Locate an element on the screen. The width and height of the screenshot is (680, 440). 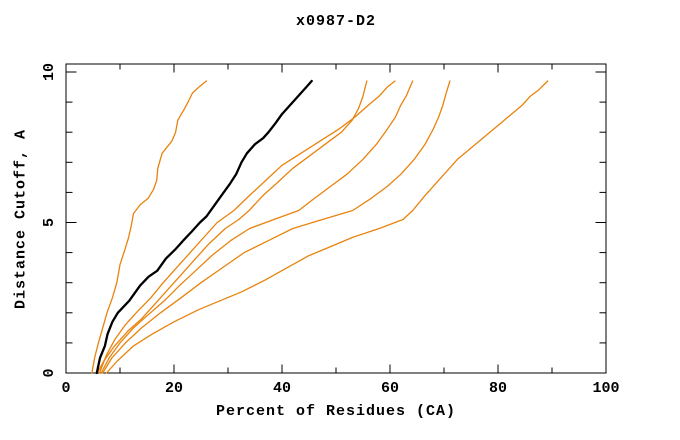
plot-title: x0987-D2 is located at coordinates (335, 21).